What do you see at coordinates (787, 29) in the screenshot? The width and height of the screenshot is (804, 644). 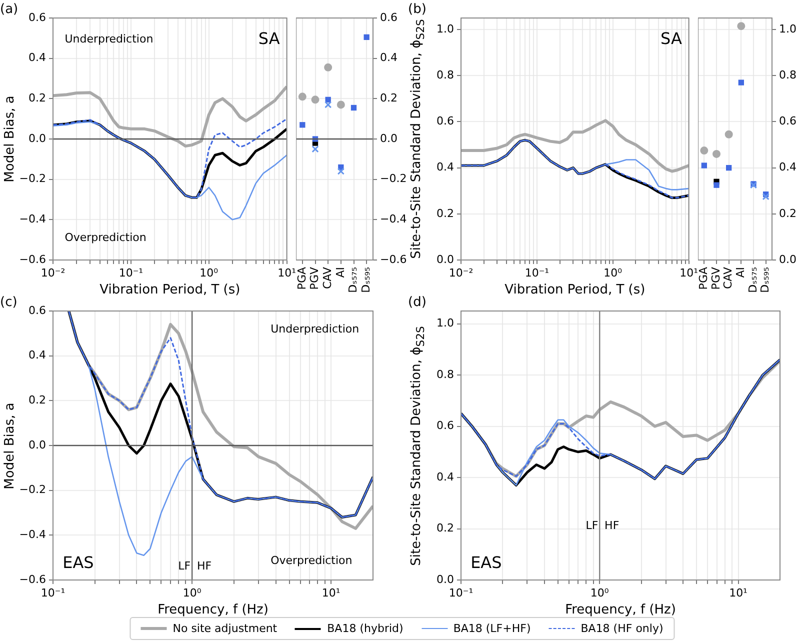 I see `y2-tick-label: 1.0` at bounding box center [787, 29].